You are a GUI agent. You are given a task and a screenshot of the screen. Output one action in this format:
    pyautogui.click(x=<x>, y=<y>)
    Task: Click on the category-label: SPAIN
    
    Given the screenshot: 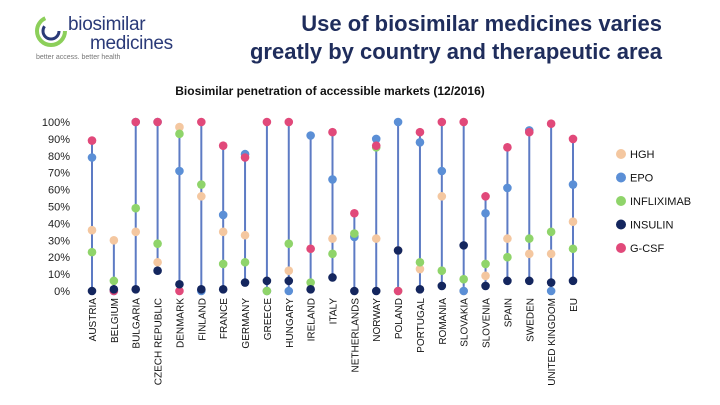 What is the action you would take?
    pyautogui.click(x=508, y=312)
    